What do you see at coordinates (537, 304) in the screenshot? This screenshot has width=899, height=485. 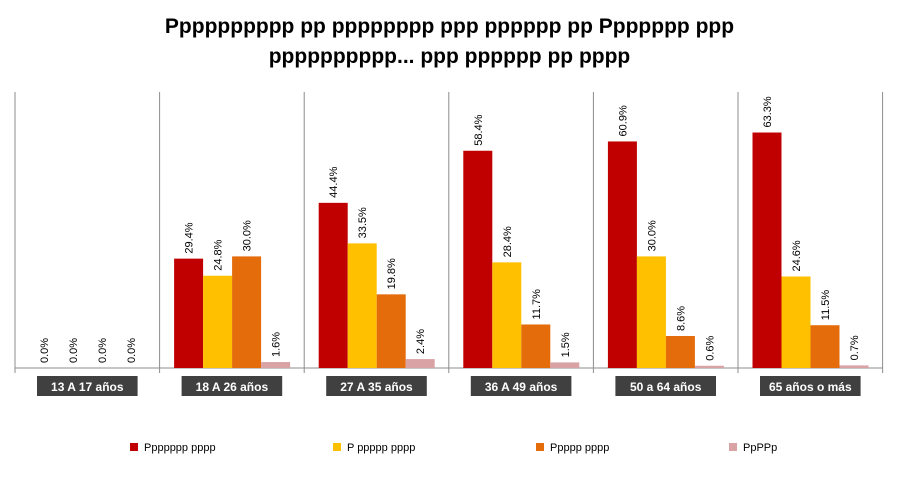 I see `data-label: 11.7%` at bounding box center [537, 304].